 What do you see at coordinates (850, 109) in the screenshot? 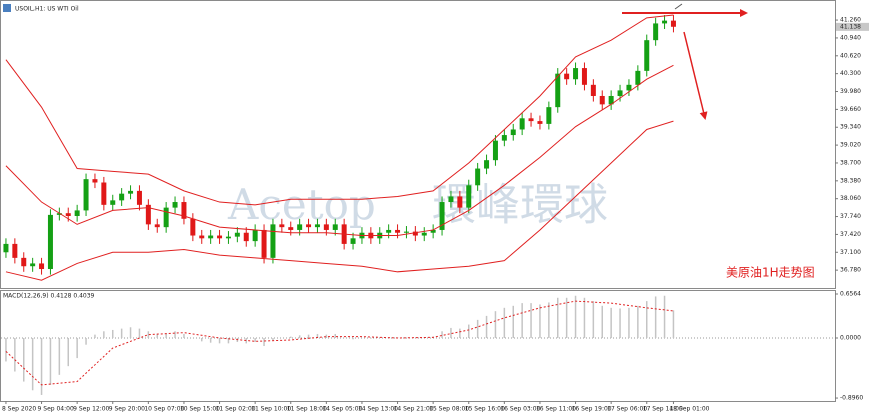
I see `y-tick-label: 39.660` at bounding box center [850, 109].